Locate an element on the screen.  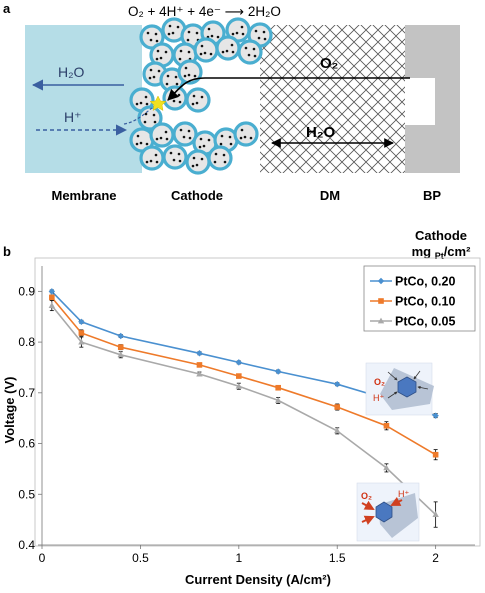
y-ticks: 0.4 0.5 0.6 0.7 0.8 0.9 is located at coordinates (30, 418).